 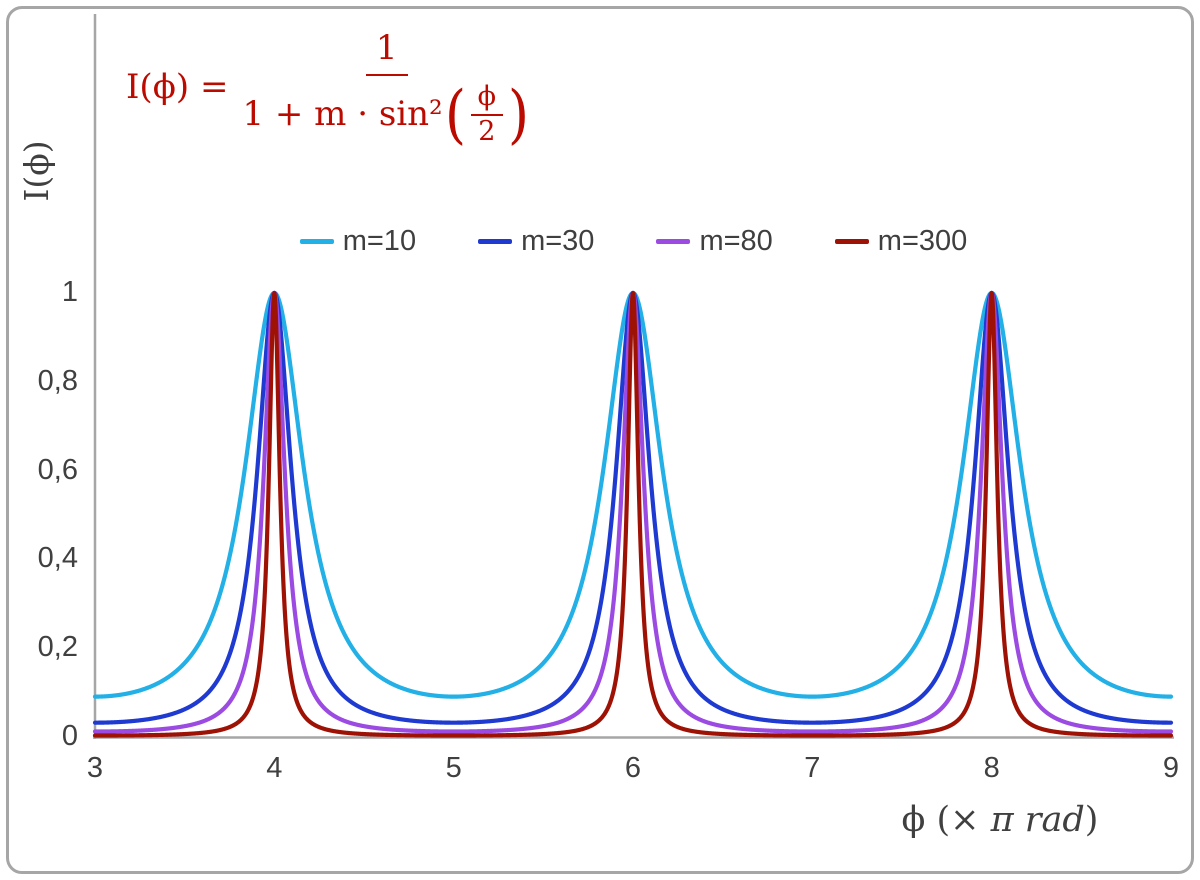 I want to click on formula-annotation: I(ϕ) = 1 1 + m · sin² ( ϕ 2 ), so click(x=328, y=90).